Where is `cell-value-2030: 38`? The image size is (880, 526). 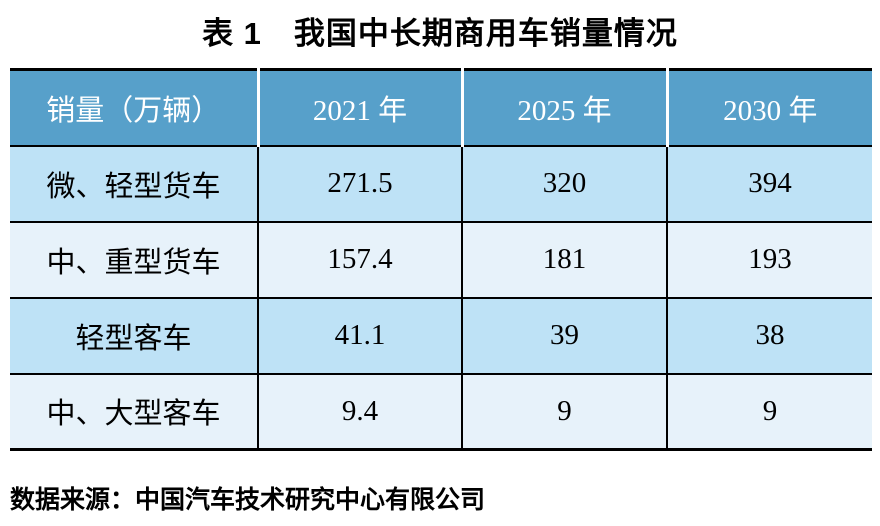 cell-value-2030: 38 is located at coordinates (769, 335).